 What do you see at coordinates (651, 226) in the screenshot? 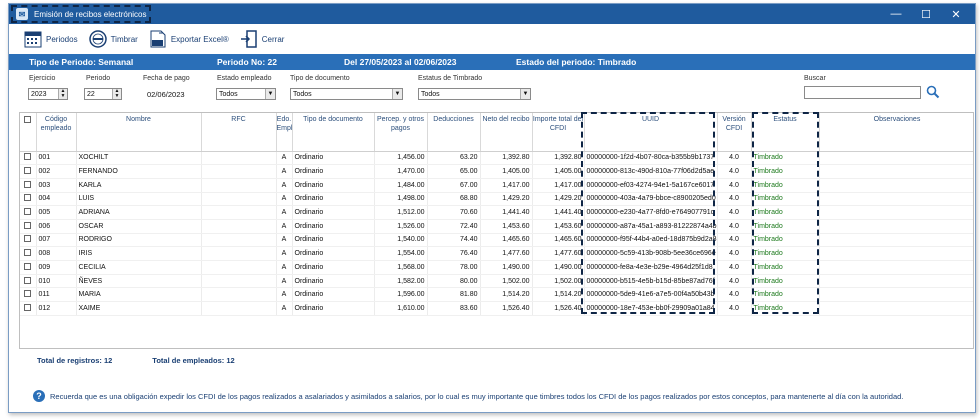
I see `cell-uuid: 00000000-a87a-45a1-a893-81222874a4b` at bounding box center [651, 226].